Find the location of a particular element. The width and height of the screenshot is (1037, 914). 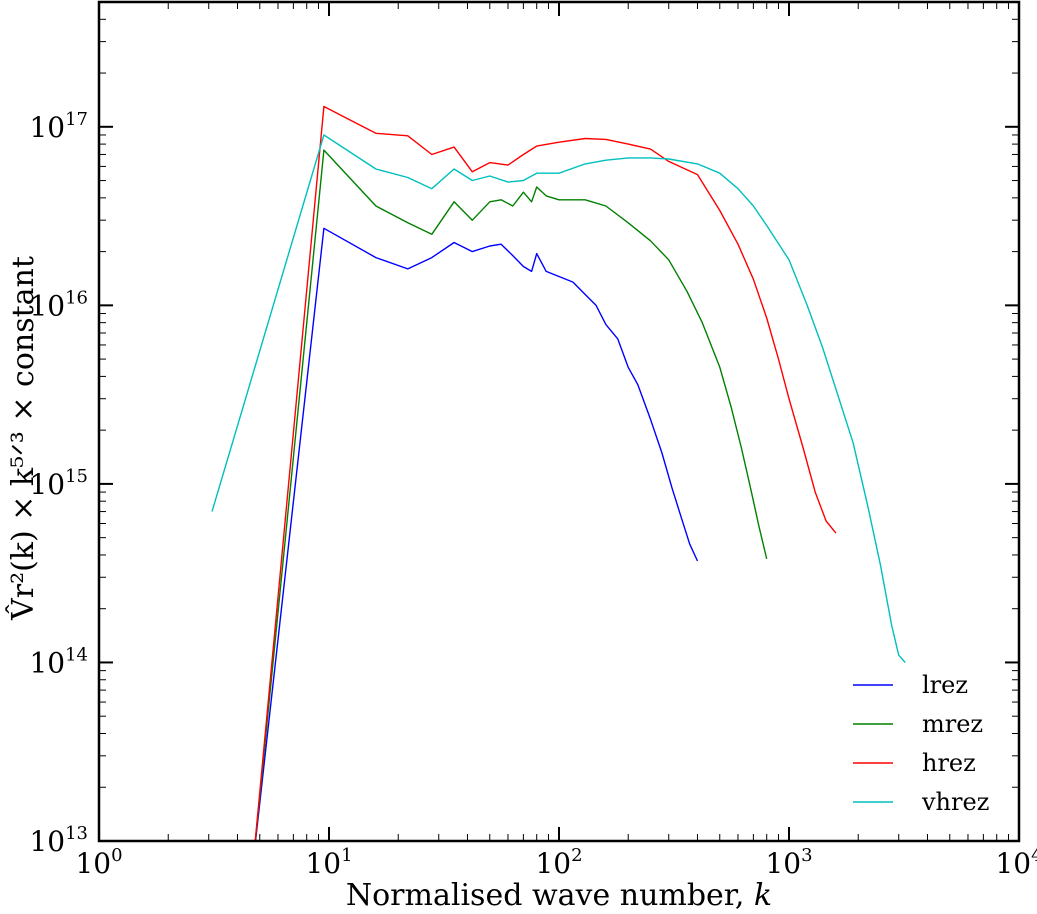

y-axis-title: V̂r²(k) × k⁵ᐟ³ × constant is located at coordinates (23, 438).